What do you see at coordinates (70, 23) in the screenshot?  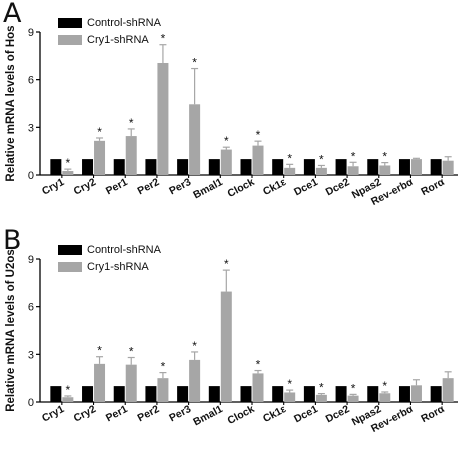 I see `legend-swatch-control` at bounding box center [70, 23].